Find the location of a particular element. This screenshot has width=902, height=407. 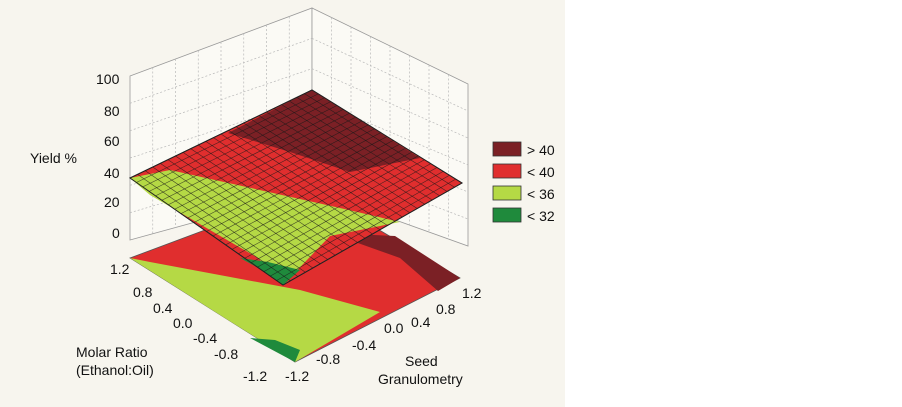

floor-region-lime is located at coordinates (255, 310).